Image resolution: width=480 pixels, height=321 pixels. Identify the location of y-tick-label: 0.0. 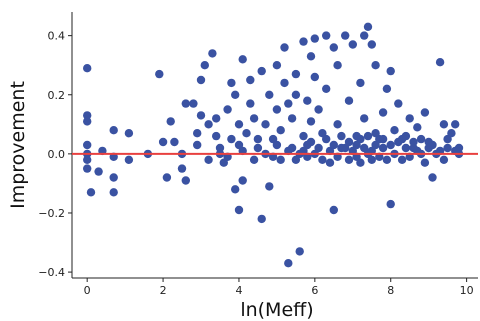
(57, 154).